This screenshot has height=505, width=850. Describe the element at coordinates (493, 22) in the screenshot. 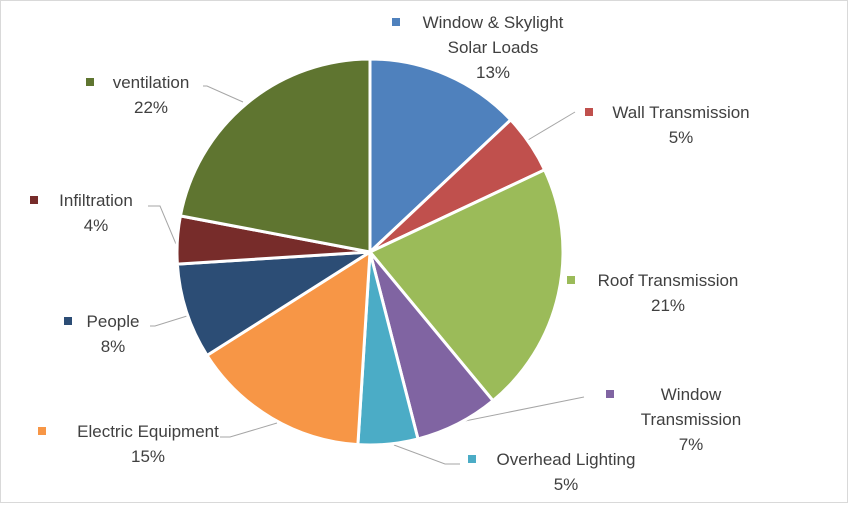

I see `slice-name: Window & Skylight` at that location.